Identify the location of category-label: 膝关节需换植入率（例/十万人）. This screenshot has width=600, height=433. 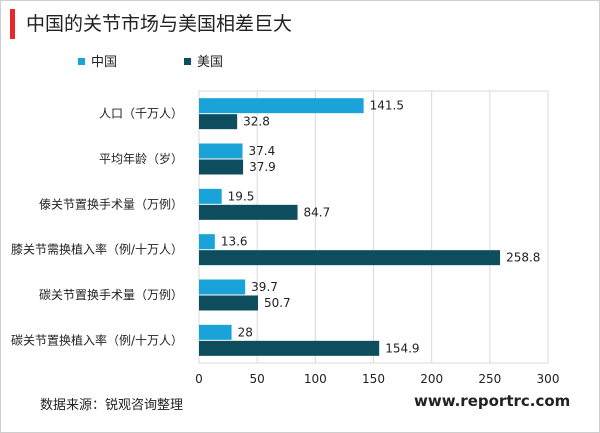
(97, 249).